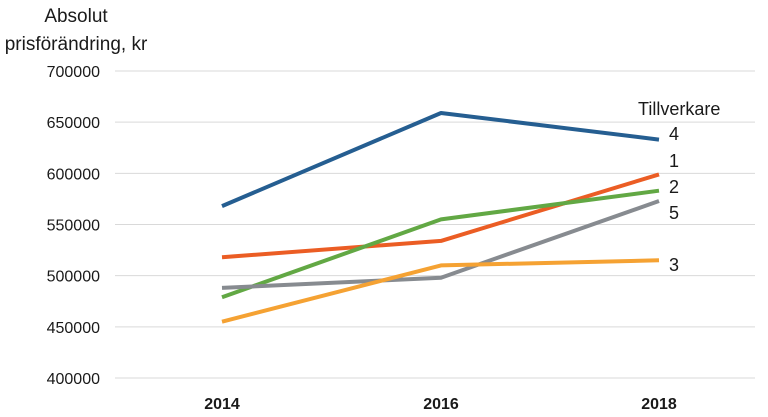 This screenshot has width=768, height=417. Describe the element at coordinates (679, 109) in the screenshot. I see `legend-title: Tillverkare` at that location.